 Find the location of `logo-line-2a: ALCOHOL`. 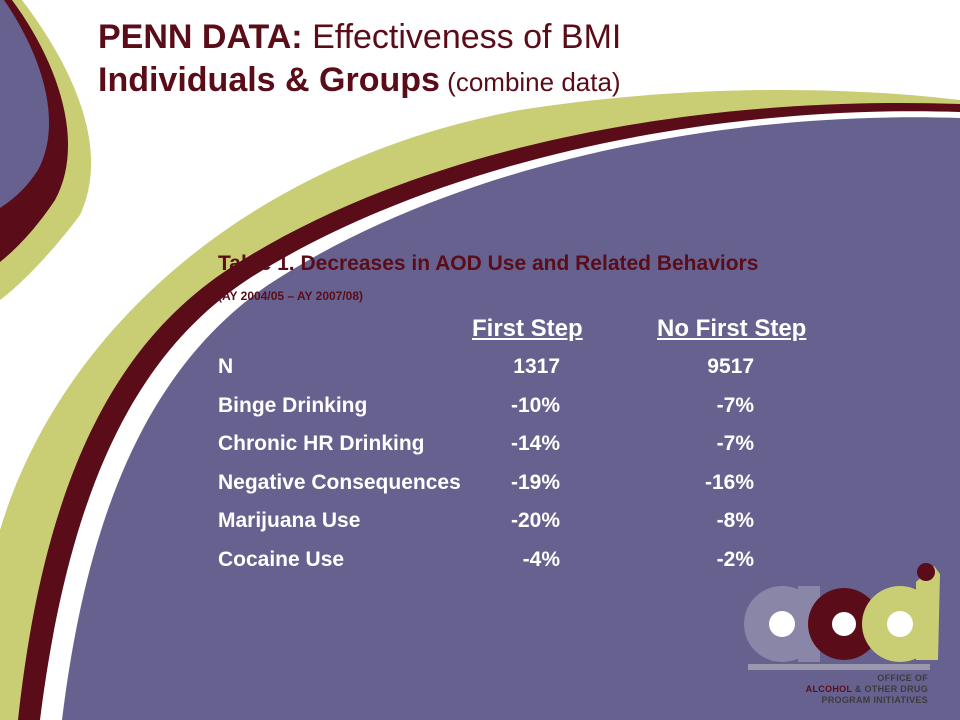

logo-line-2a: ALCOHOL is located at coordinates (830, 689).